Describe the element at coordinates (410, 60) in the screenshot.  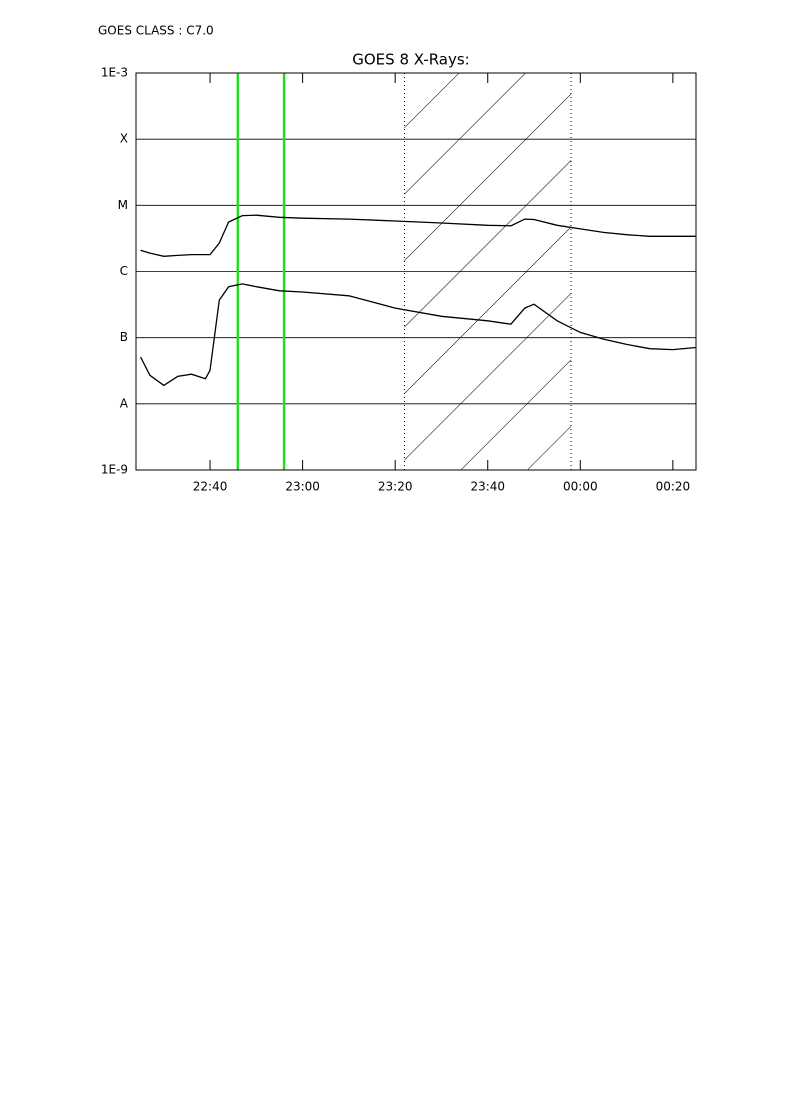
I see `chart-title: GOES 8 X-Rays:` at that location.